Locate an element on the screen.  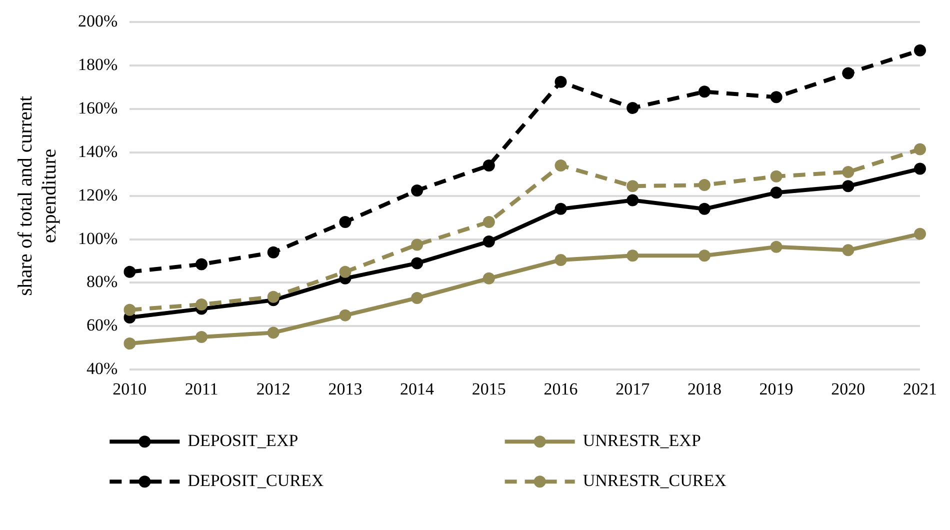
x-tick-label: 2016 is located at coordinates (561, 388).